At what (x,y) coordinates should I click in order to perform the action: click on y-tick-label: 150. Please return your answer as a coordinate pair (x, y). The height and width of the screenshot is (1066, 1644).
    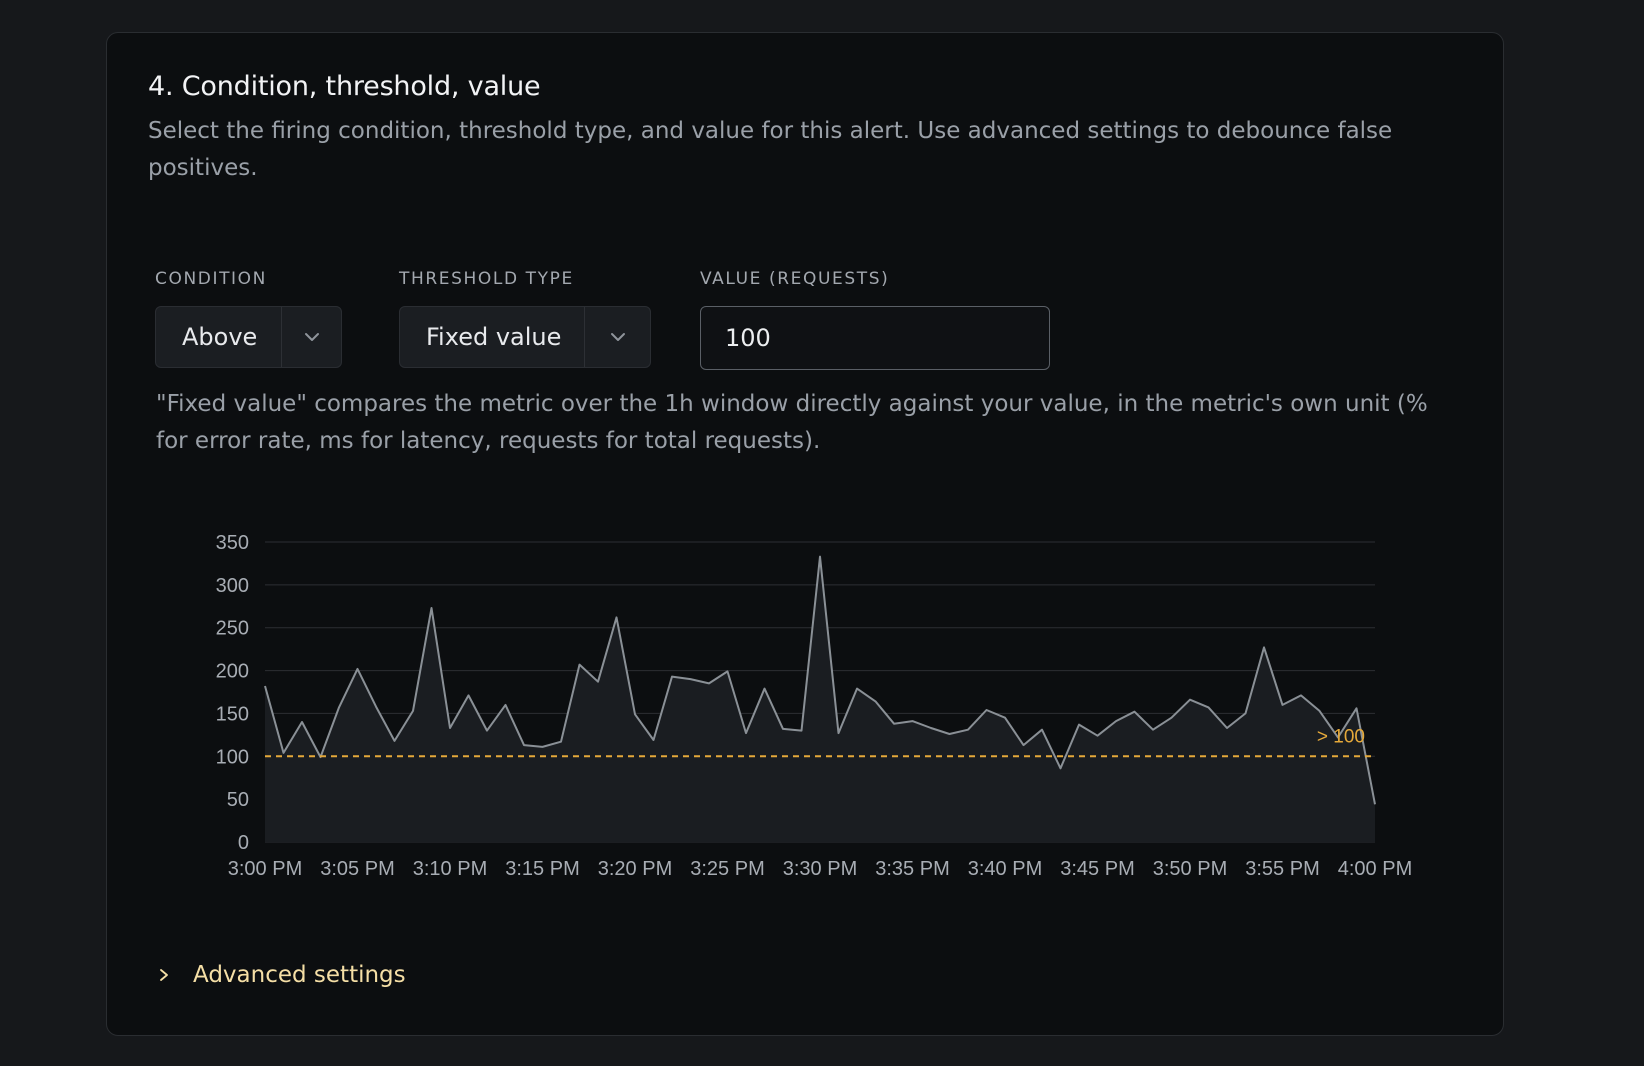
    Looking at the image, I should click on (232, 714).